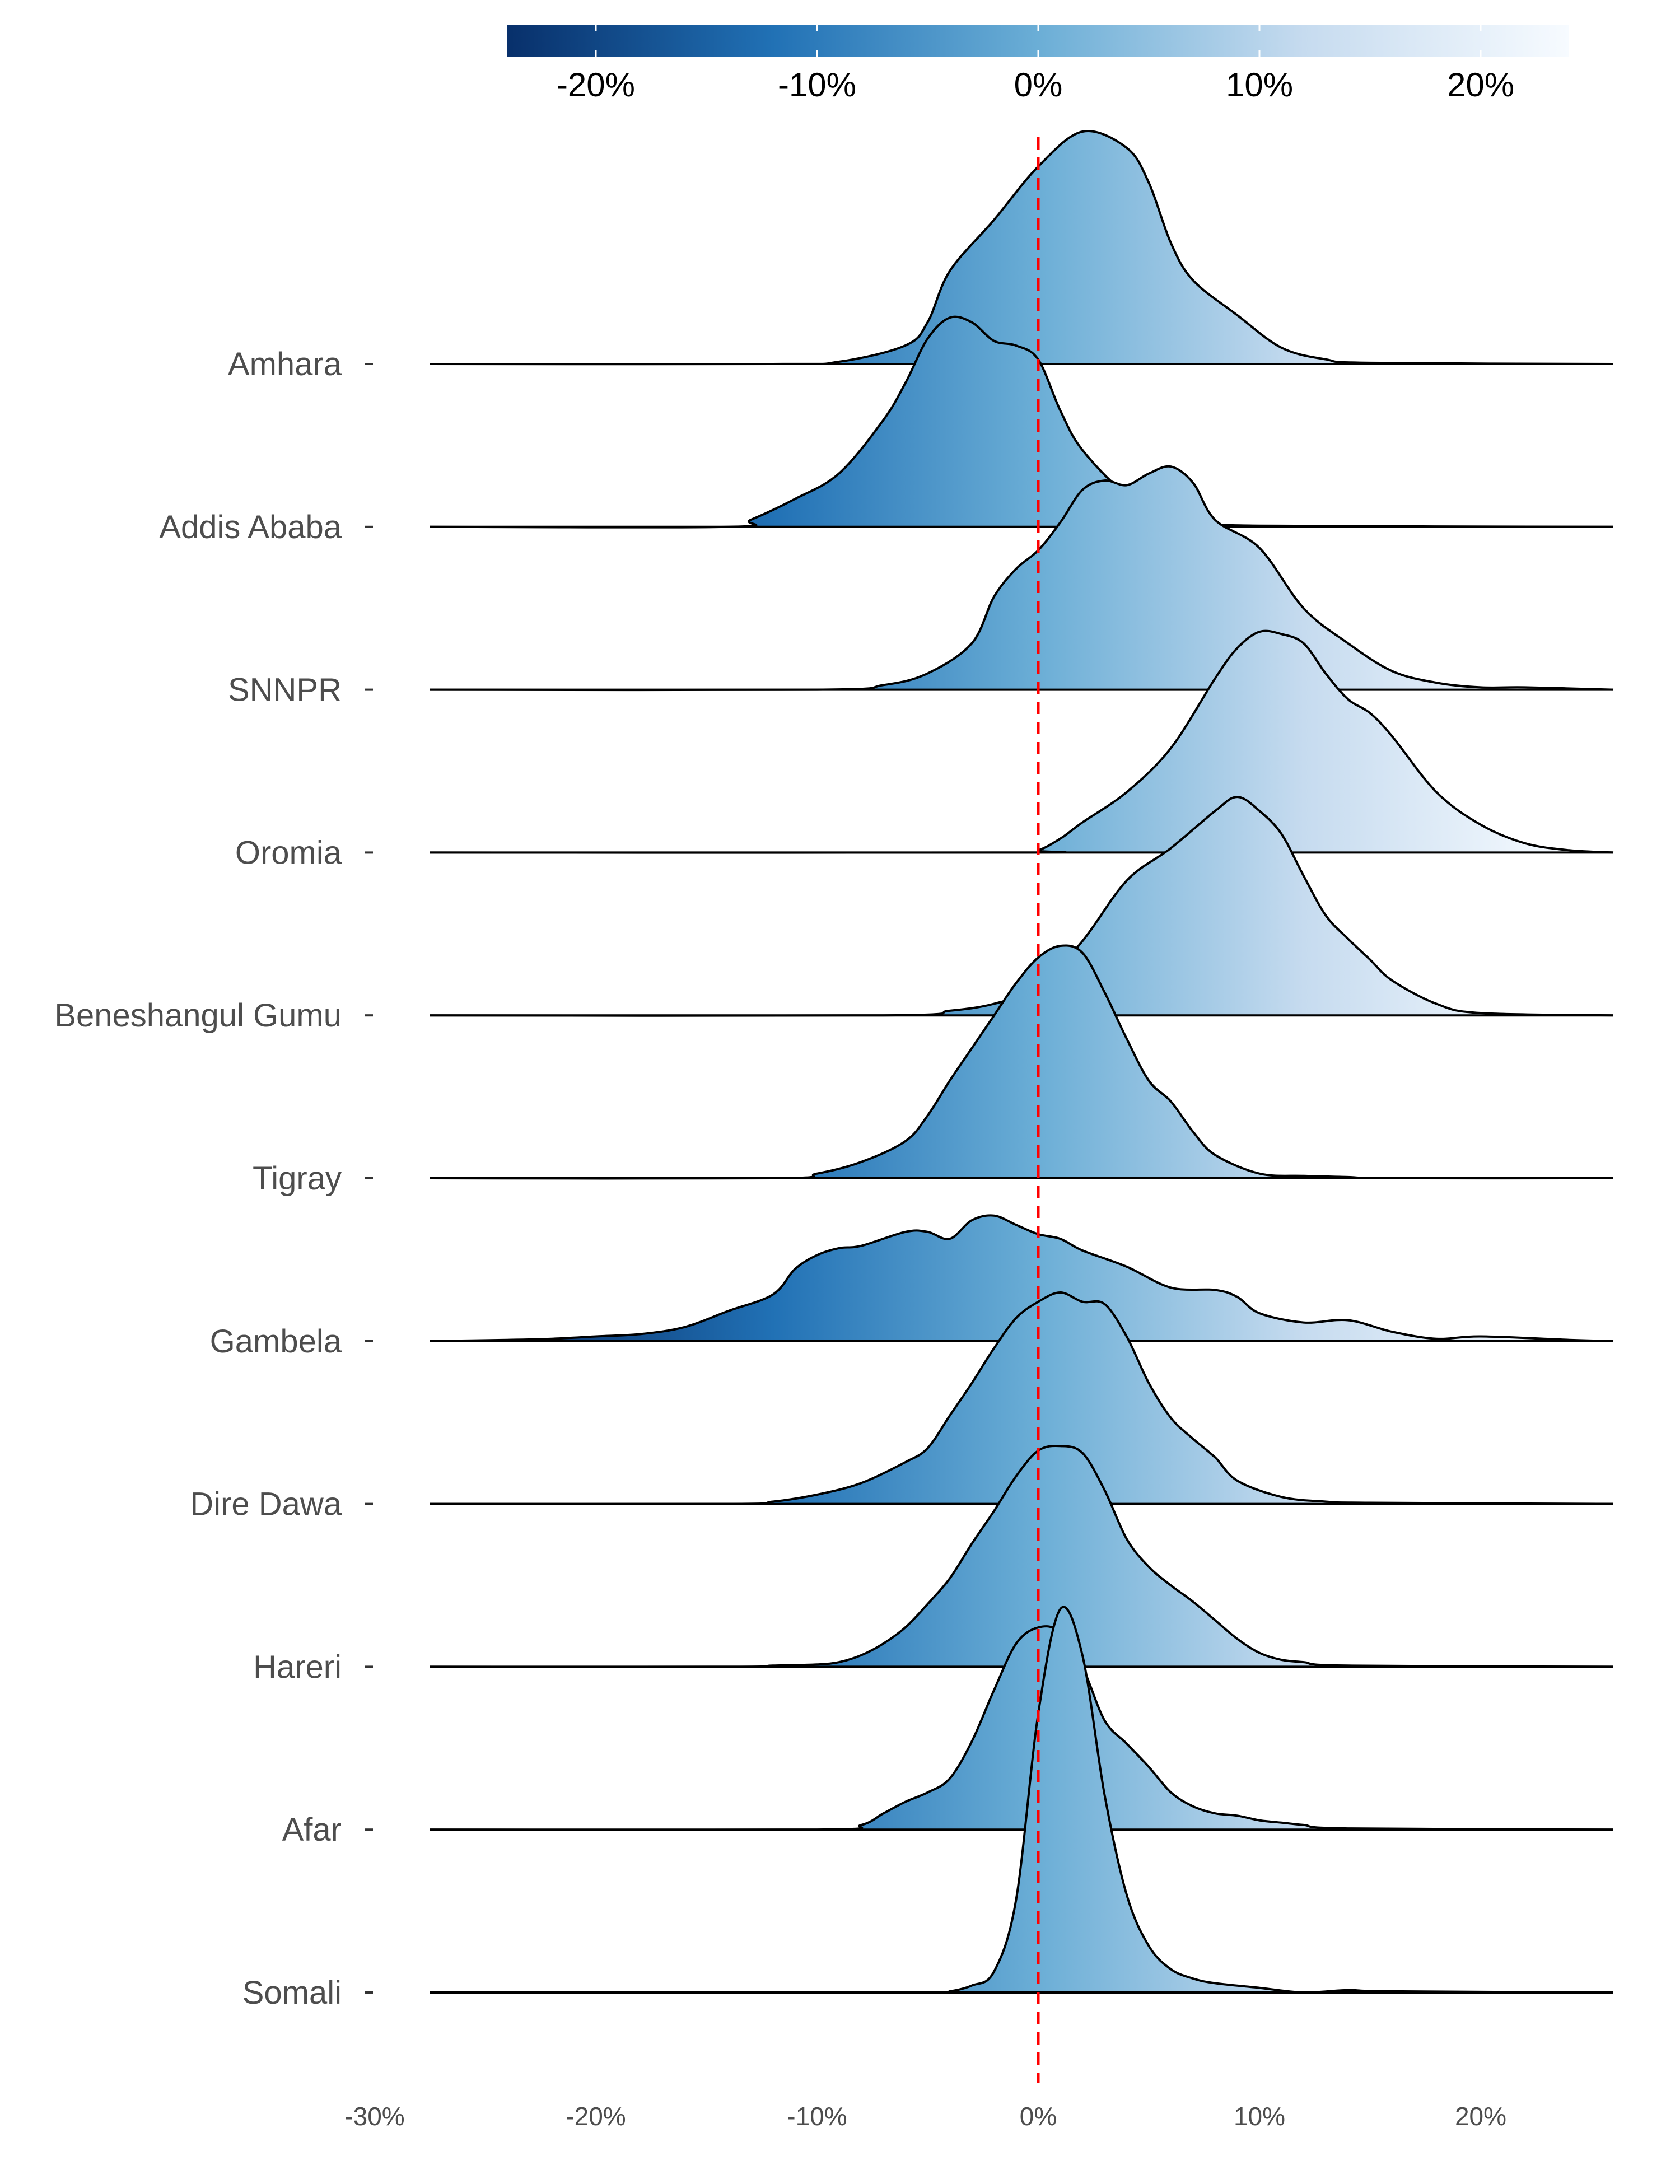  Describe the element at coordinates (596, 85) in the screenshot. I see `legend-tick-label: -20%` at that location.